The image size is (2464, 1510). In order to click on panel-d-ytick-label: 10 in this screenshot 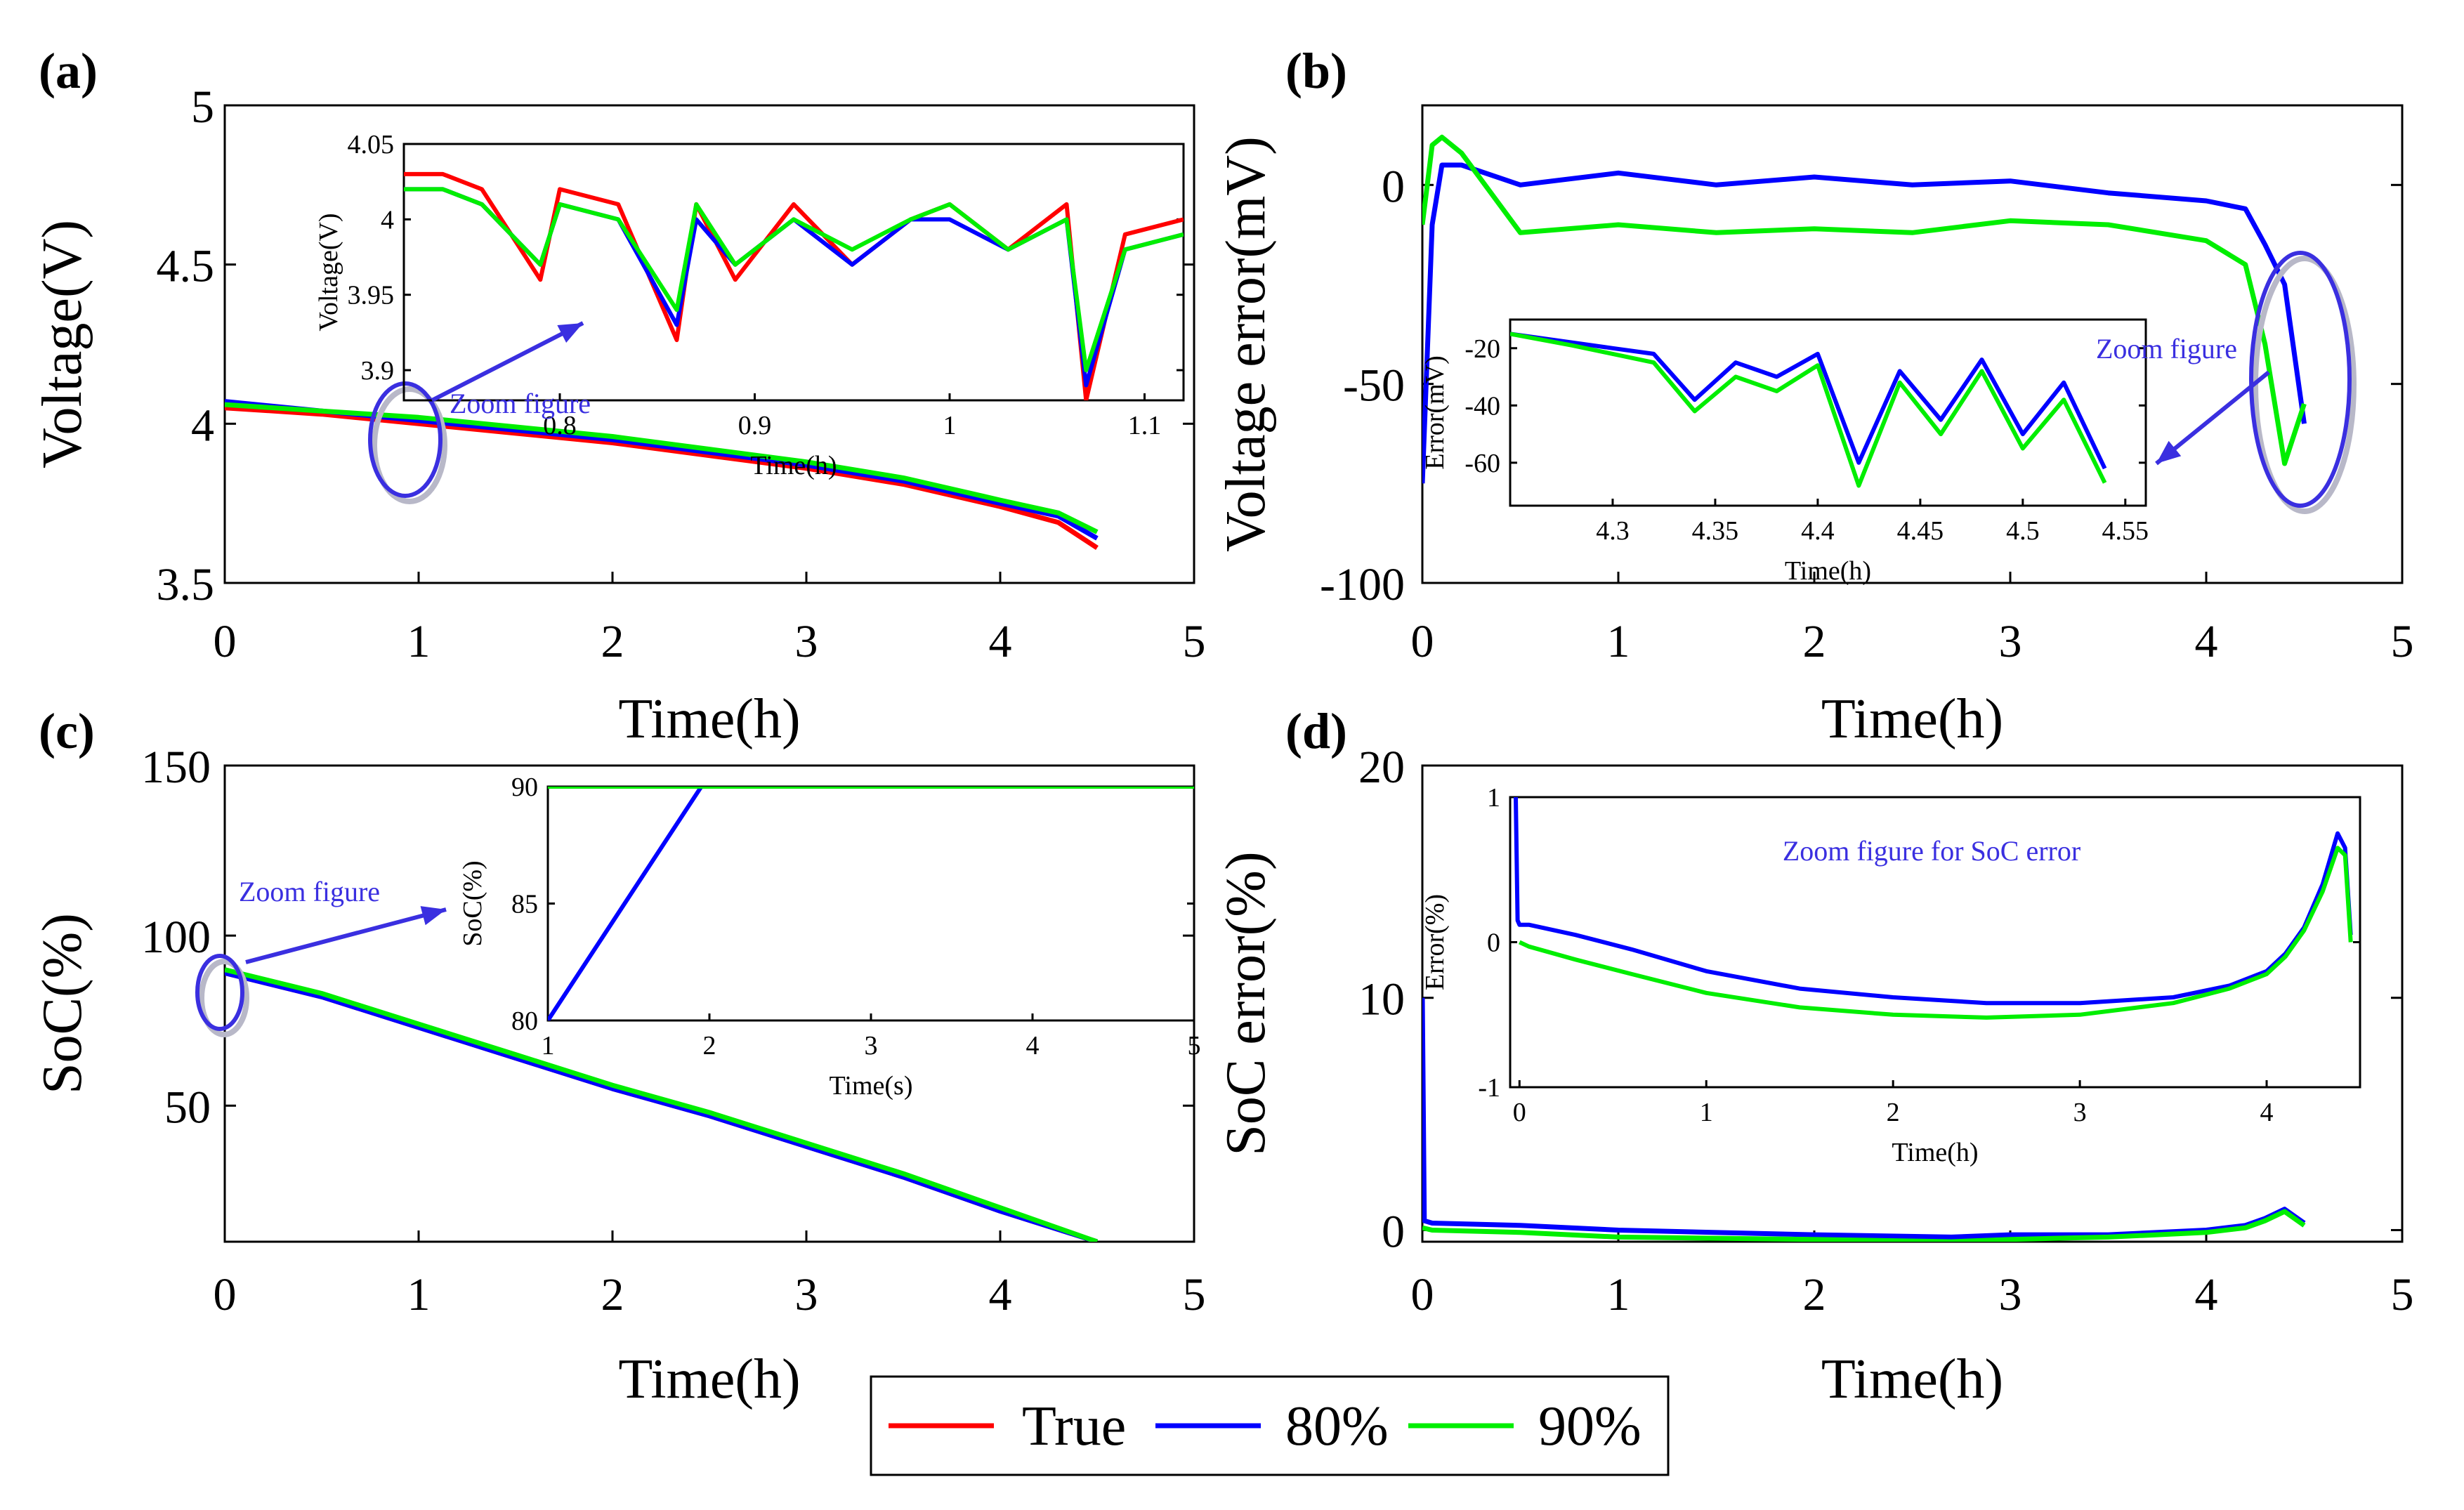, I will do `click(1381, 999)`.